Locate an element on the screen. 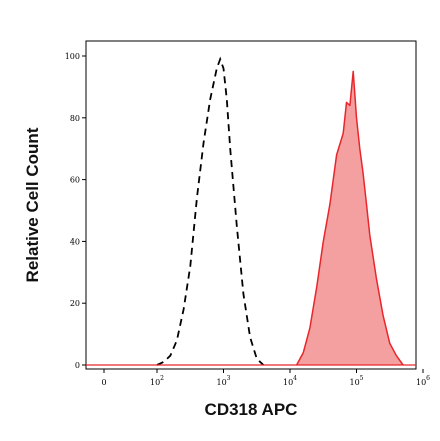  y-axis-title: Relative Cell Count is located at coordinates (32, 204).